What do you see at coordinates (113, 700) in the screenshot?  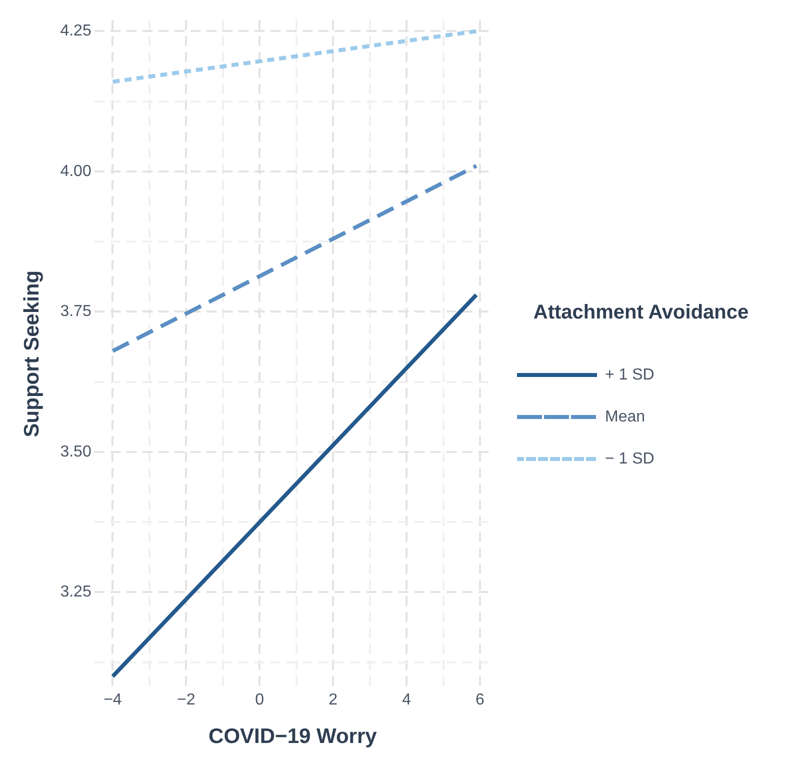 I see `x-tick-label: −4` at bounding box center [113, 700].